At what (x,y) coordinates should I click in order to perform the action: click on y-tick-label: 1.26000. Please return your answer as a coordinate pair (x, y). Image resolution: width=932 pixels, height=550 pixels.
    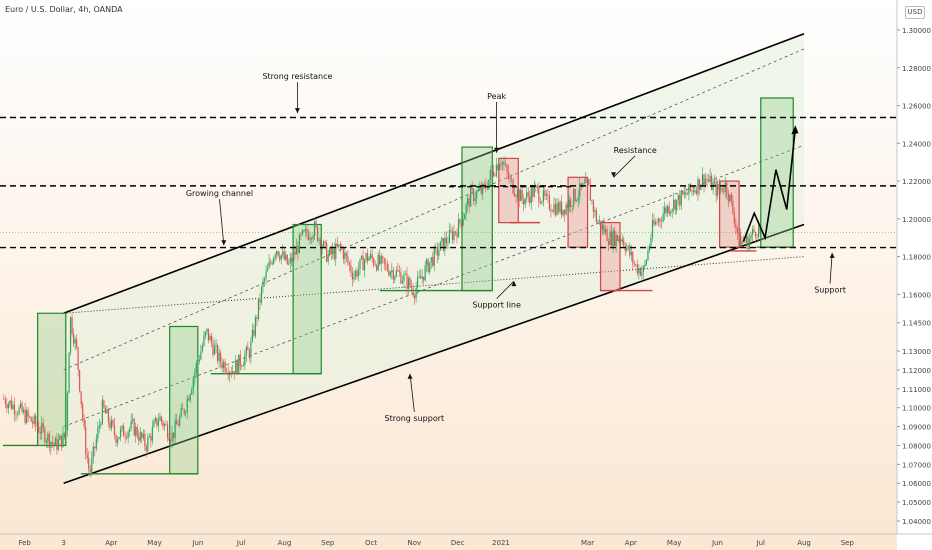
    Looking at the image, I should click on (916, 107).